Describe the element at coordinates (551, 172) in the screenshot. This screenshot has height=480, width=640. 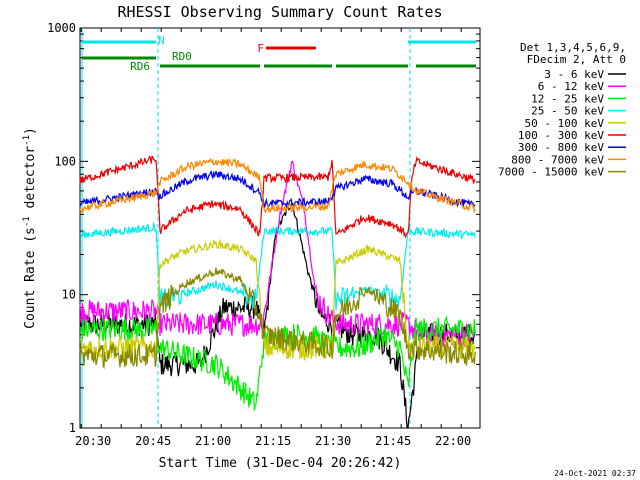
I see `legend-entry-label: 7000 - 15000 keV` at that location.